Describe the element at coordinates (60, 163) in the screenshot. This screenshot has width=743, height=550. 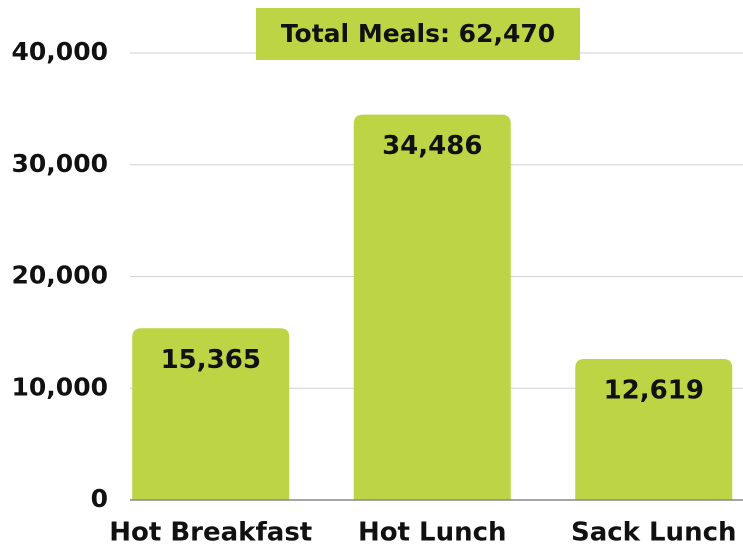
I see `y-tick-label: 30,000` at that location.